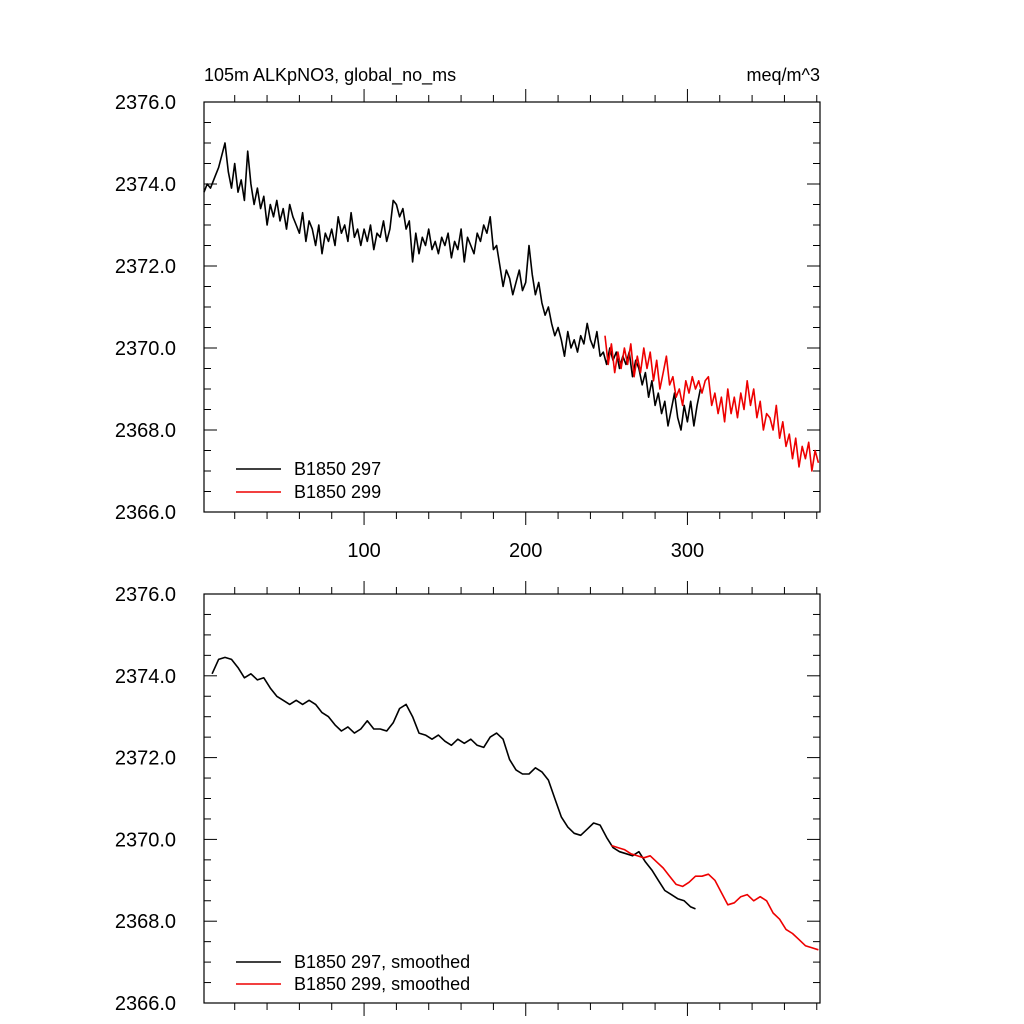  Describe the element at coordinates (363, 551) in the screenshot. I see `x-tick-label: 100` at that location.